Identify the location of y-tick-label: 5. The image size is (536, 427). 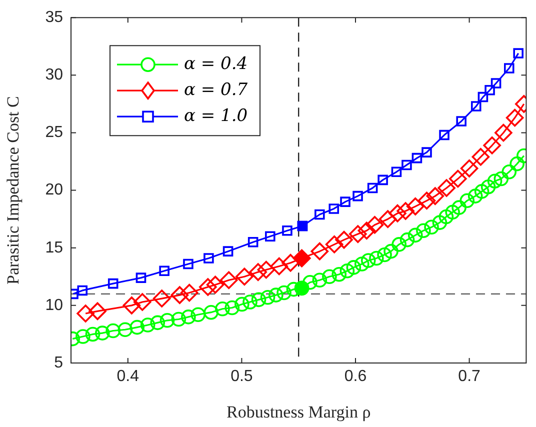
(59, 363).